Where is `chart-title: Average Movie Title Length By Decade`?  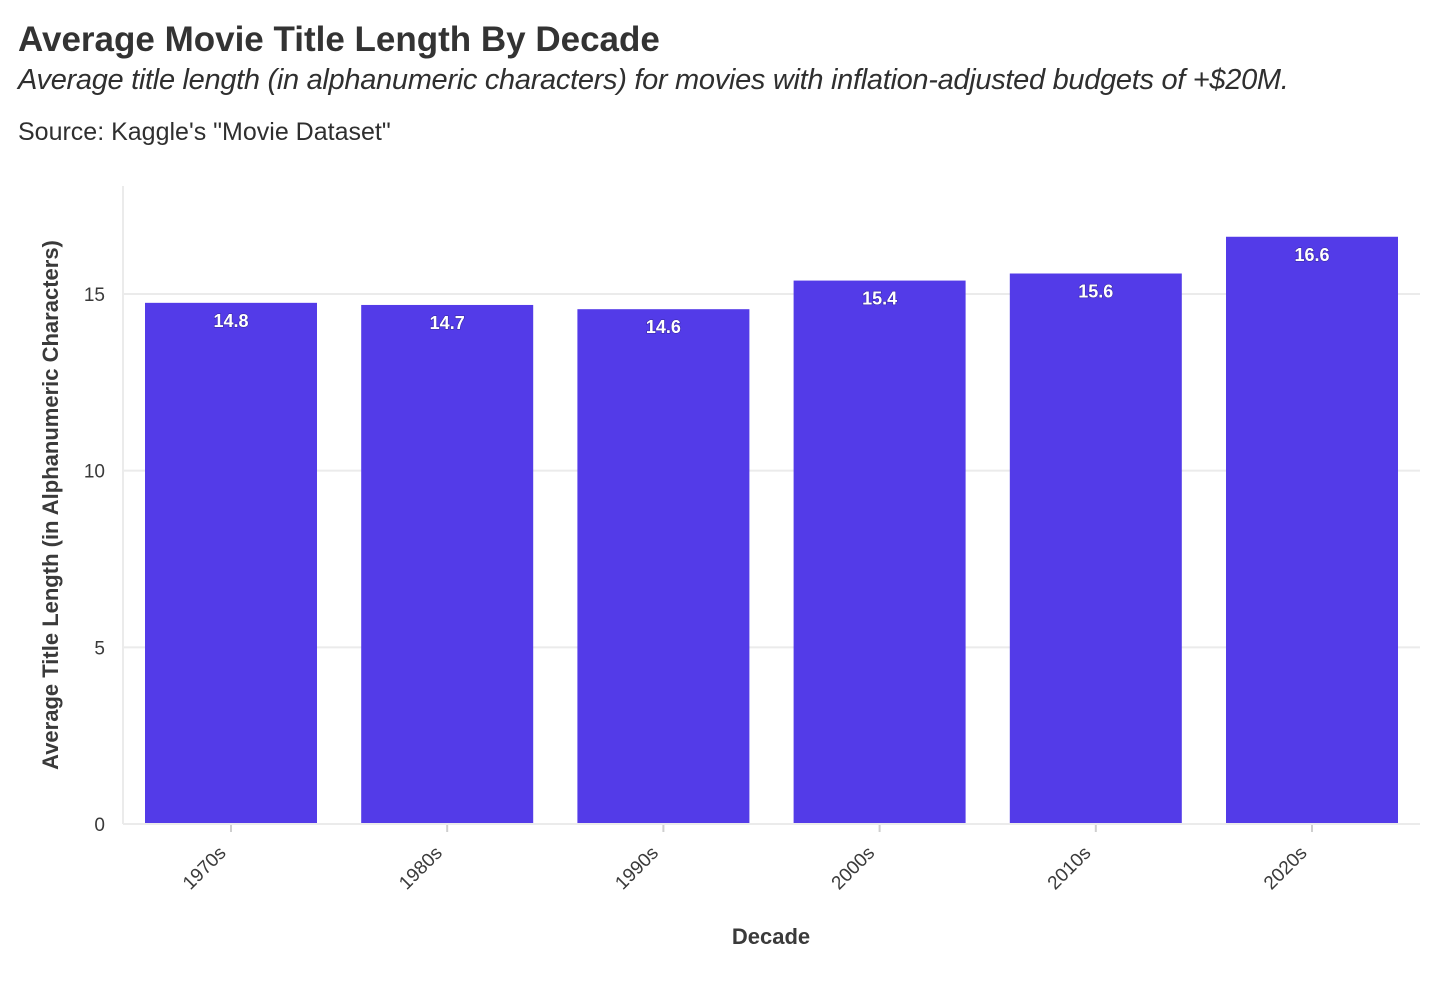
chart-title: Average Movie Title Length By Decade is located at coordinates (339, 39).